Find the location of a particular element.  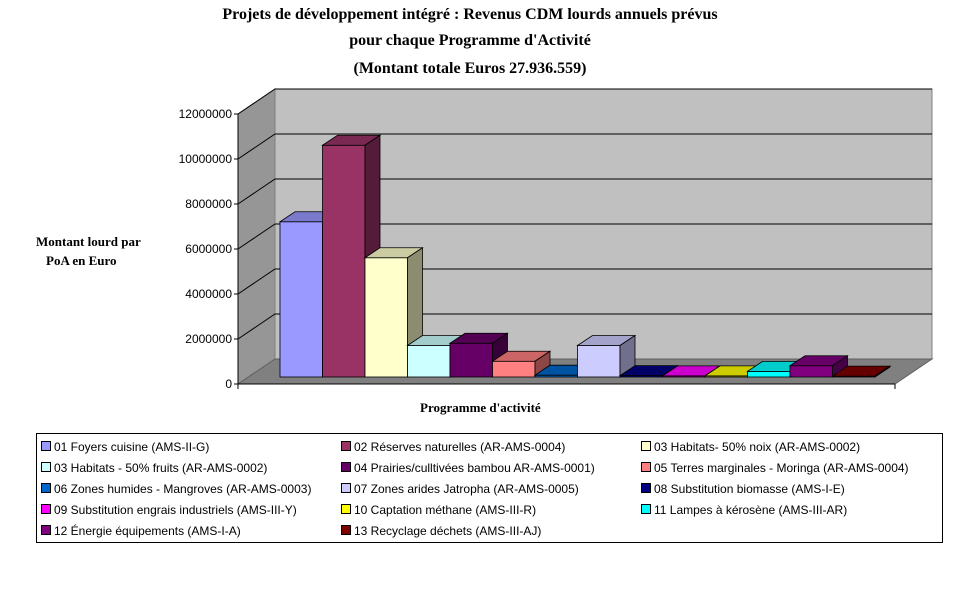

y-tick-label: 12000000 is located at coordinates (206, 114).